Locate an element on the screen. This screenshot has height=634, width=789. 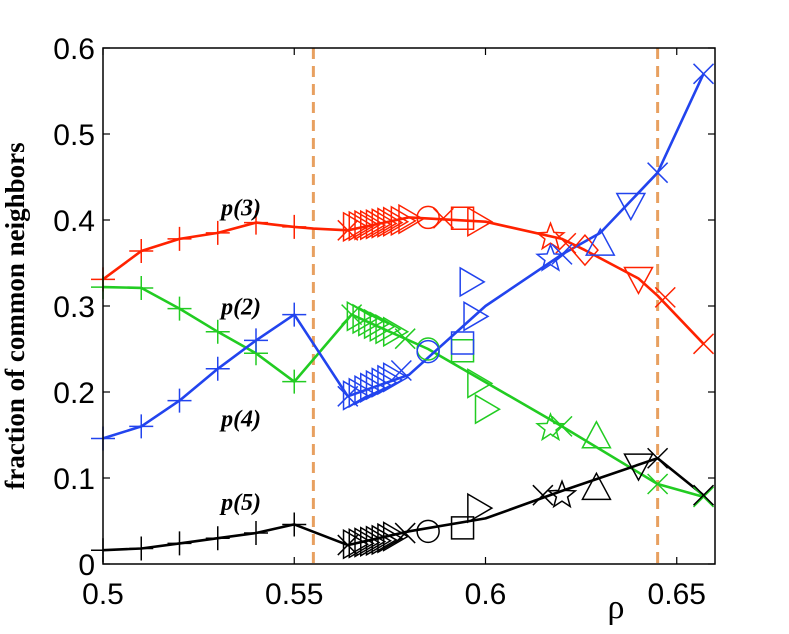
y-tick-label: 0 is located at coordinates (86, 565).